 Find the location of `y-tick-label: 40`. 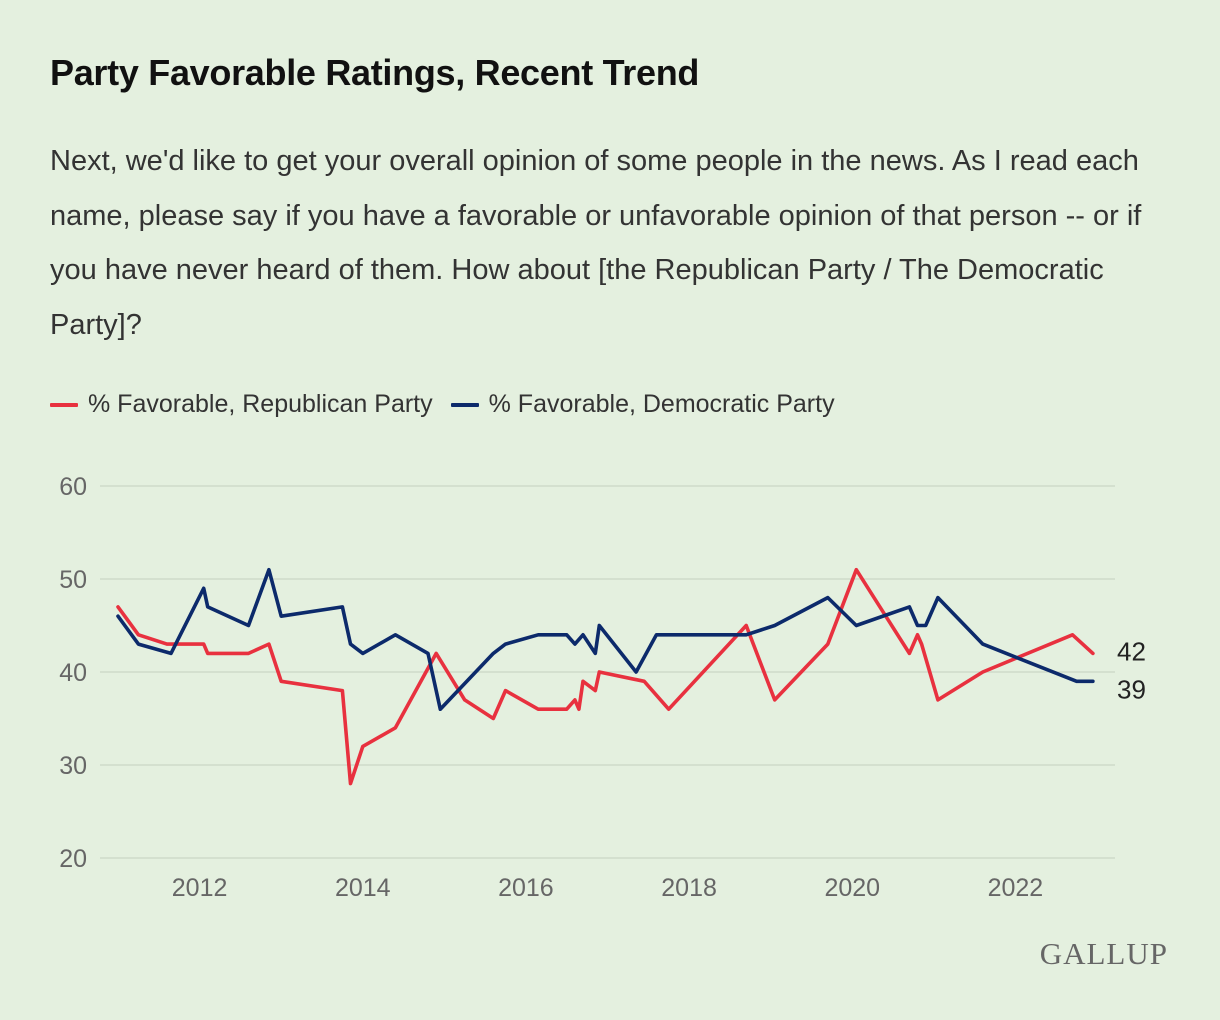

y-tick-label: 40 is located at coordinates (73, 673).